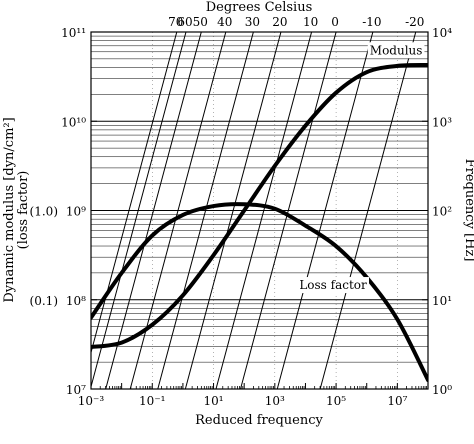 The width and height of the screenshot is (474, 444). What do you see at coordinates (442, 33) in the screenshot?
I see `y-right-tick-label: 10⁴` at bounding box center [442, 33].